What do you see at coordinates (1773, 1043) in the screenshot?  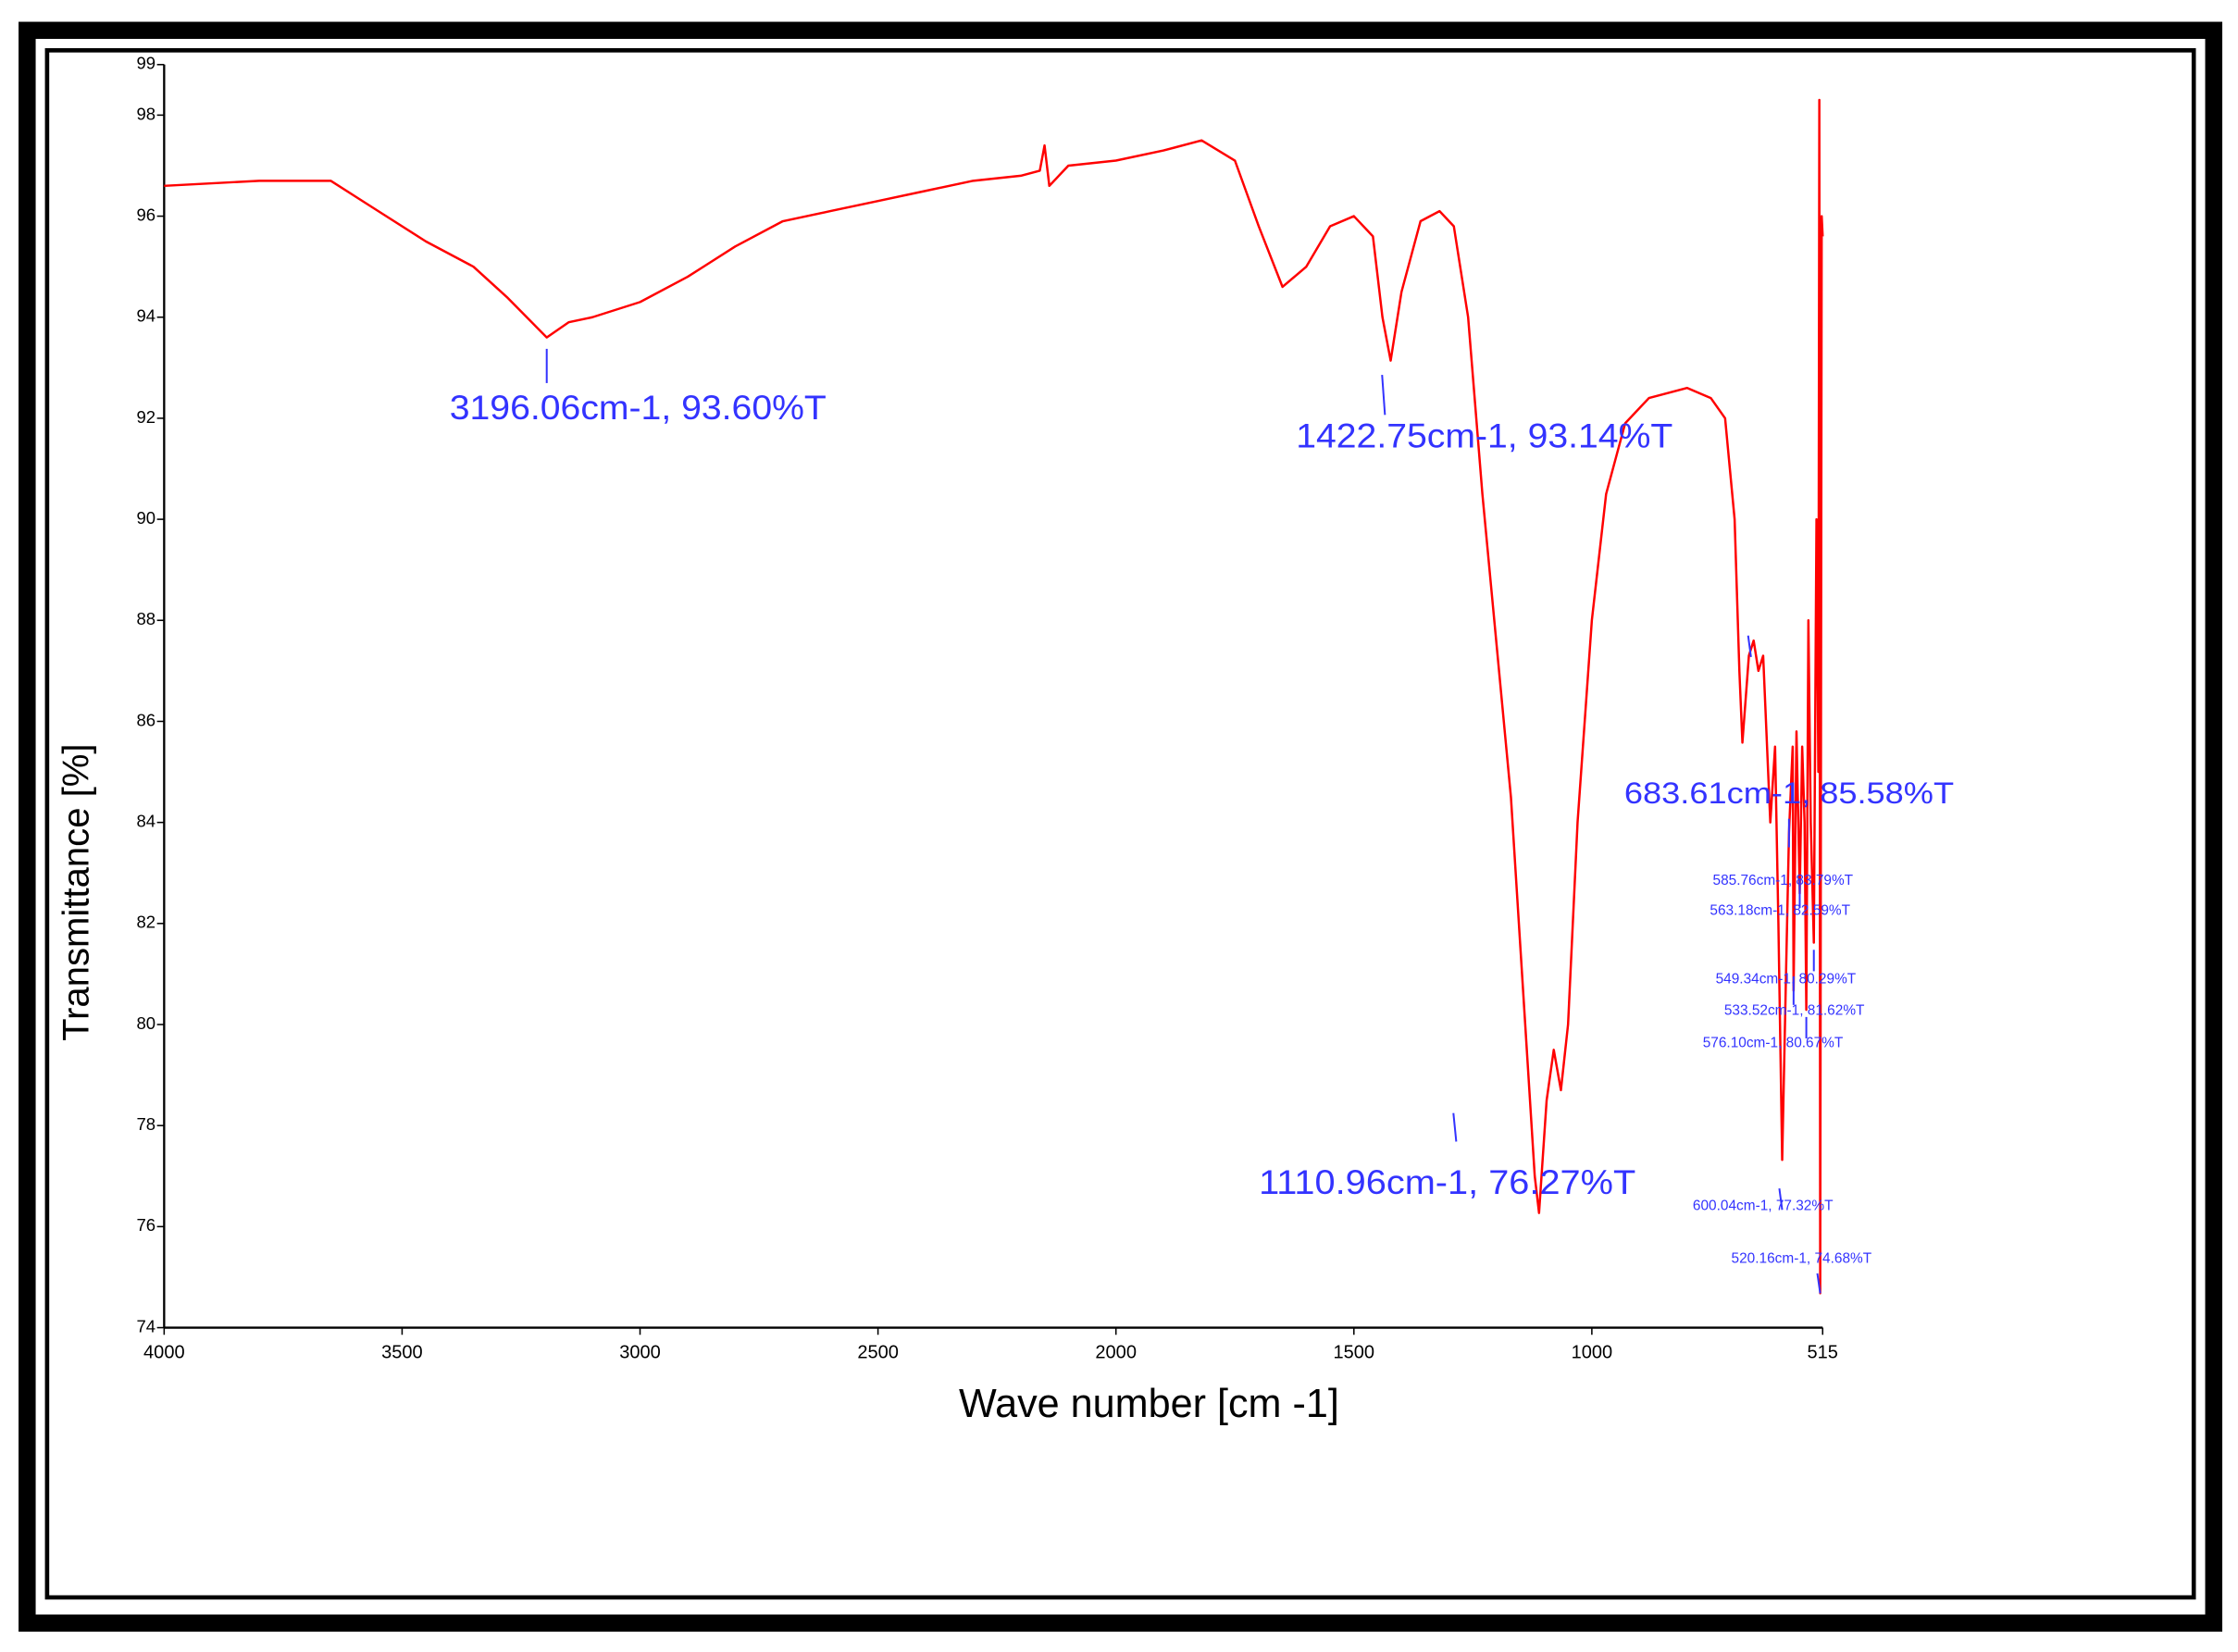 I see `peak-label: 576.10cm-1, 80.67%T` at bounding box center [1773, 1043].